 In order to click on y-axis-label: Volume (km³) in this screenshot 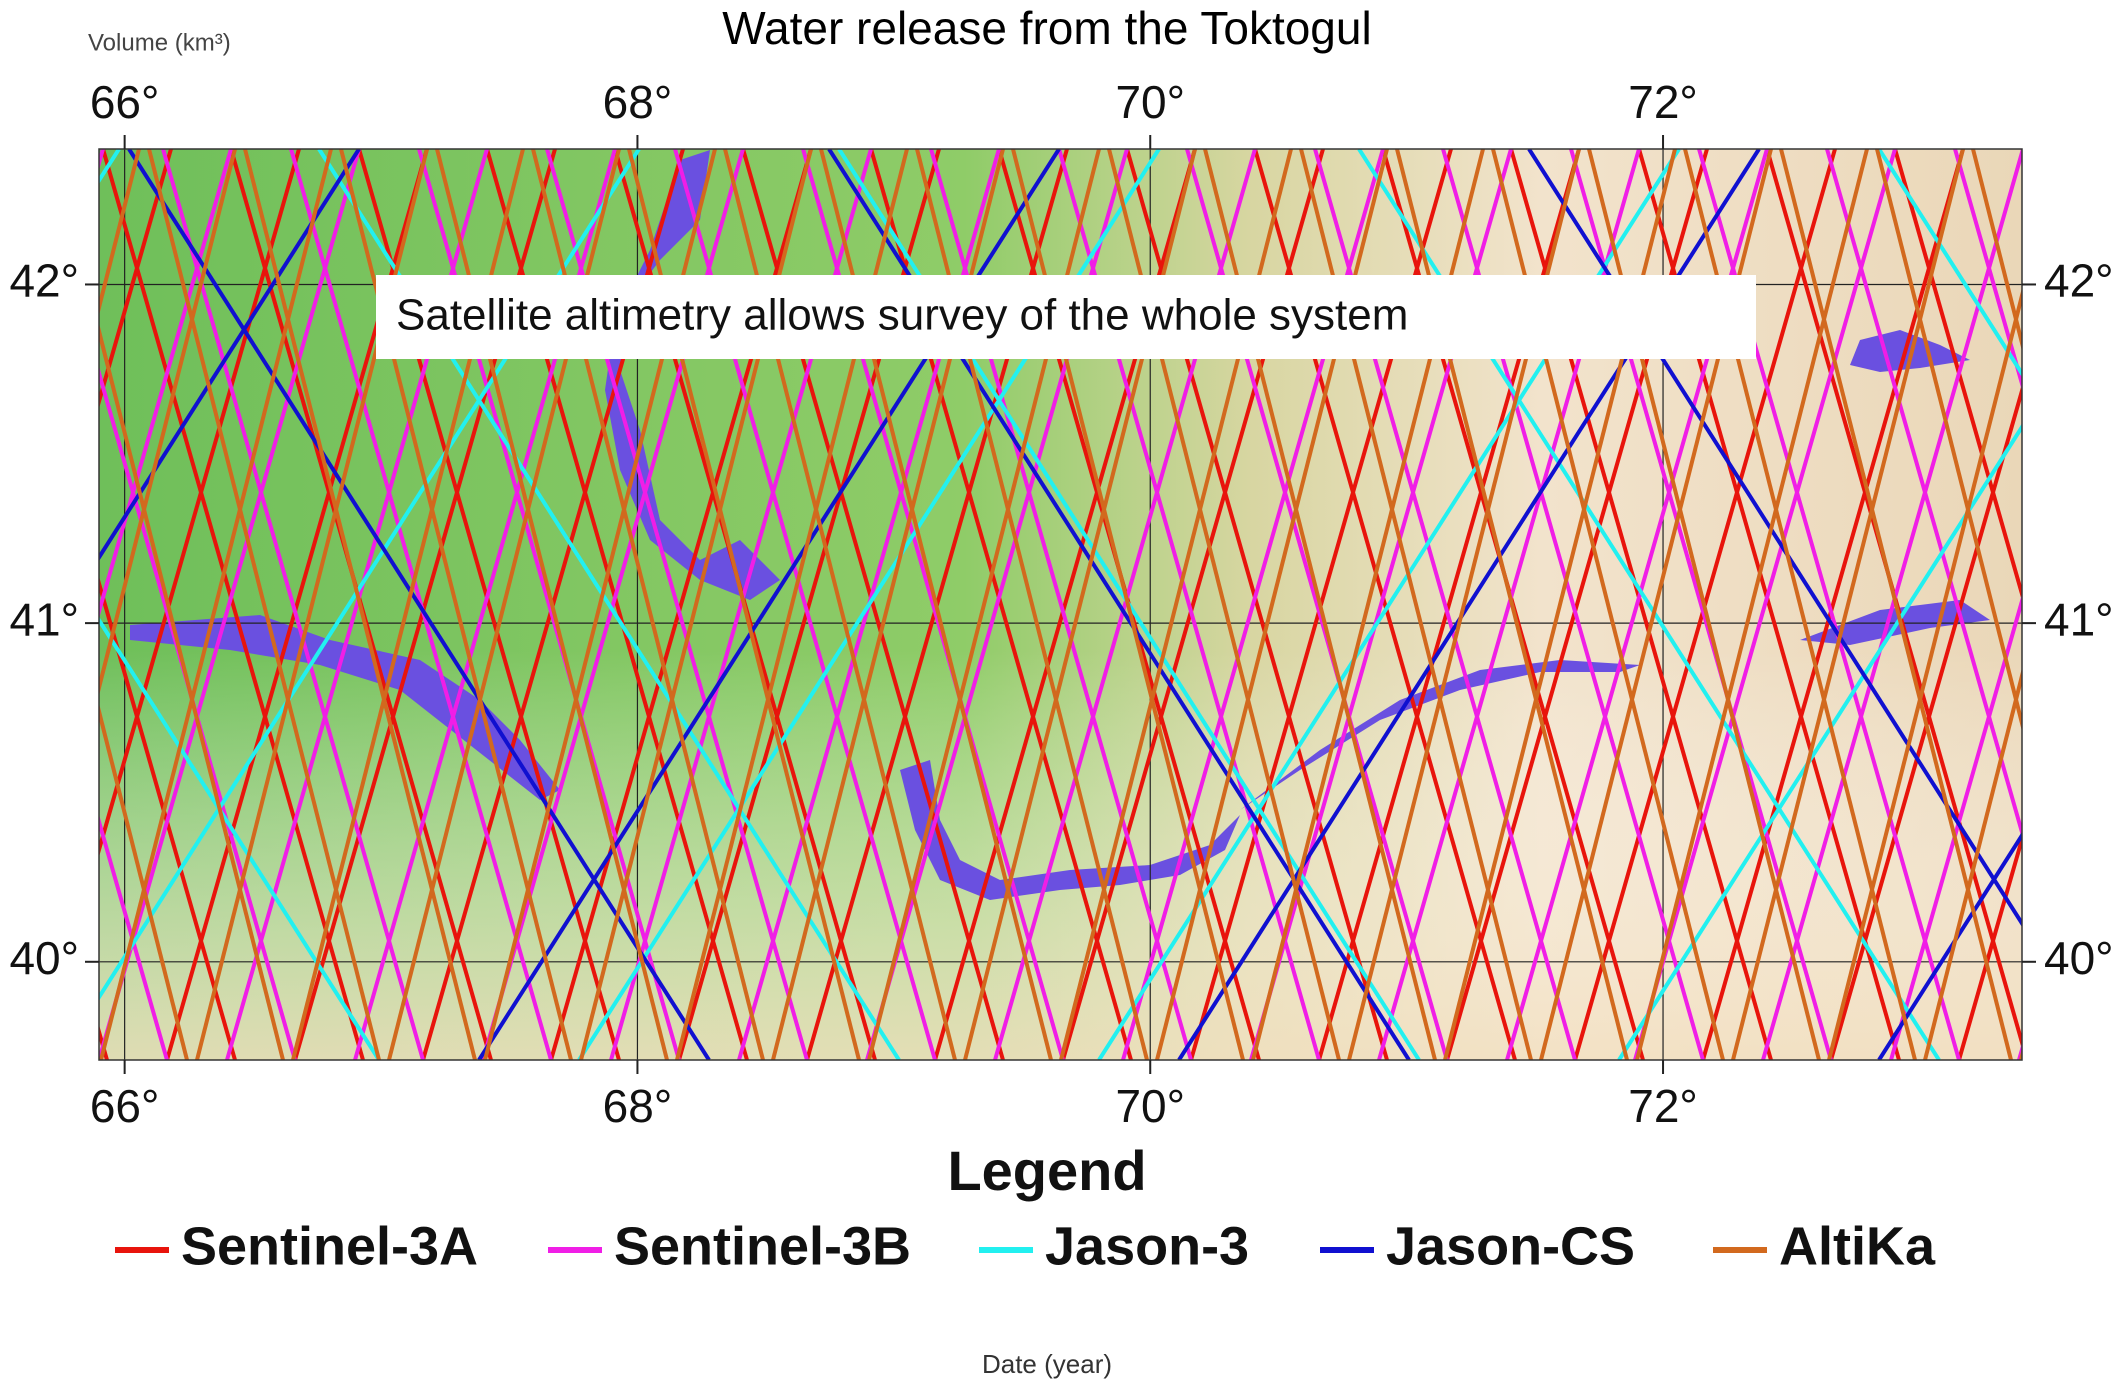, I will do `click(159, 42)`.